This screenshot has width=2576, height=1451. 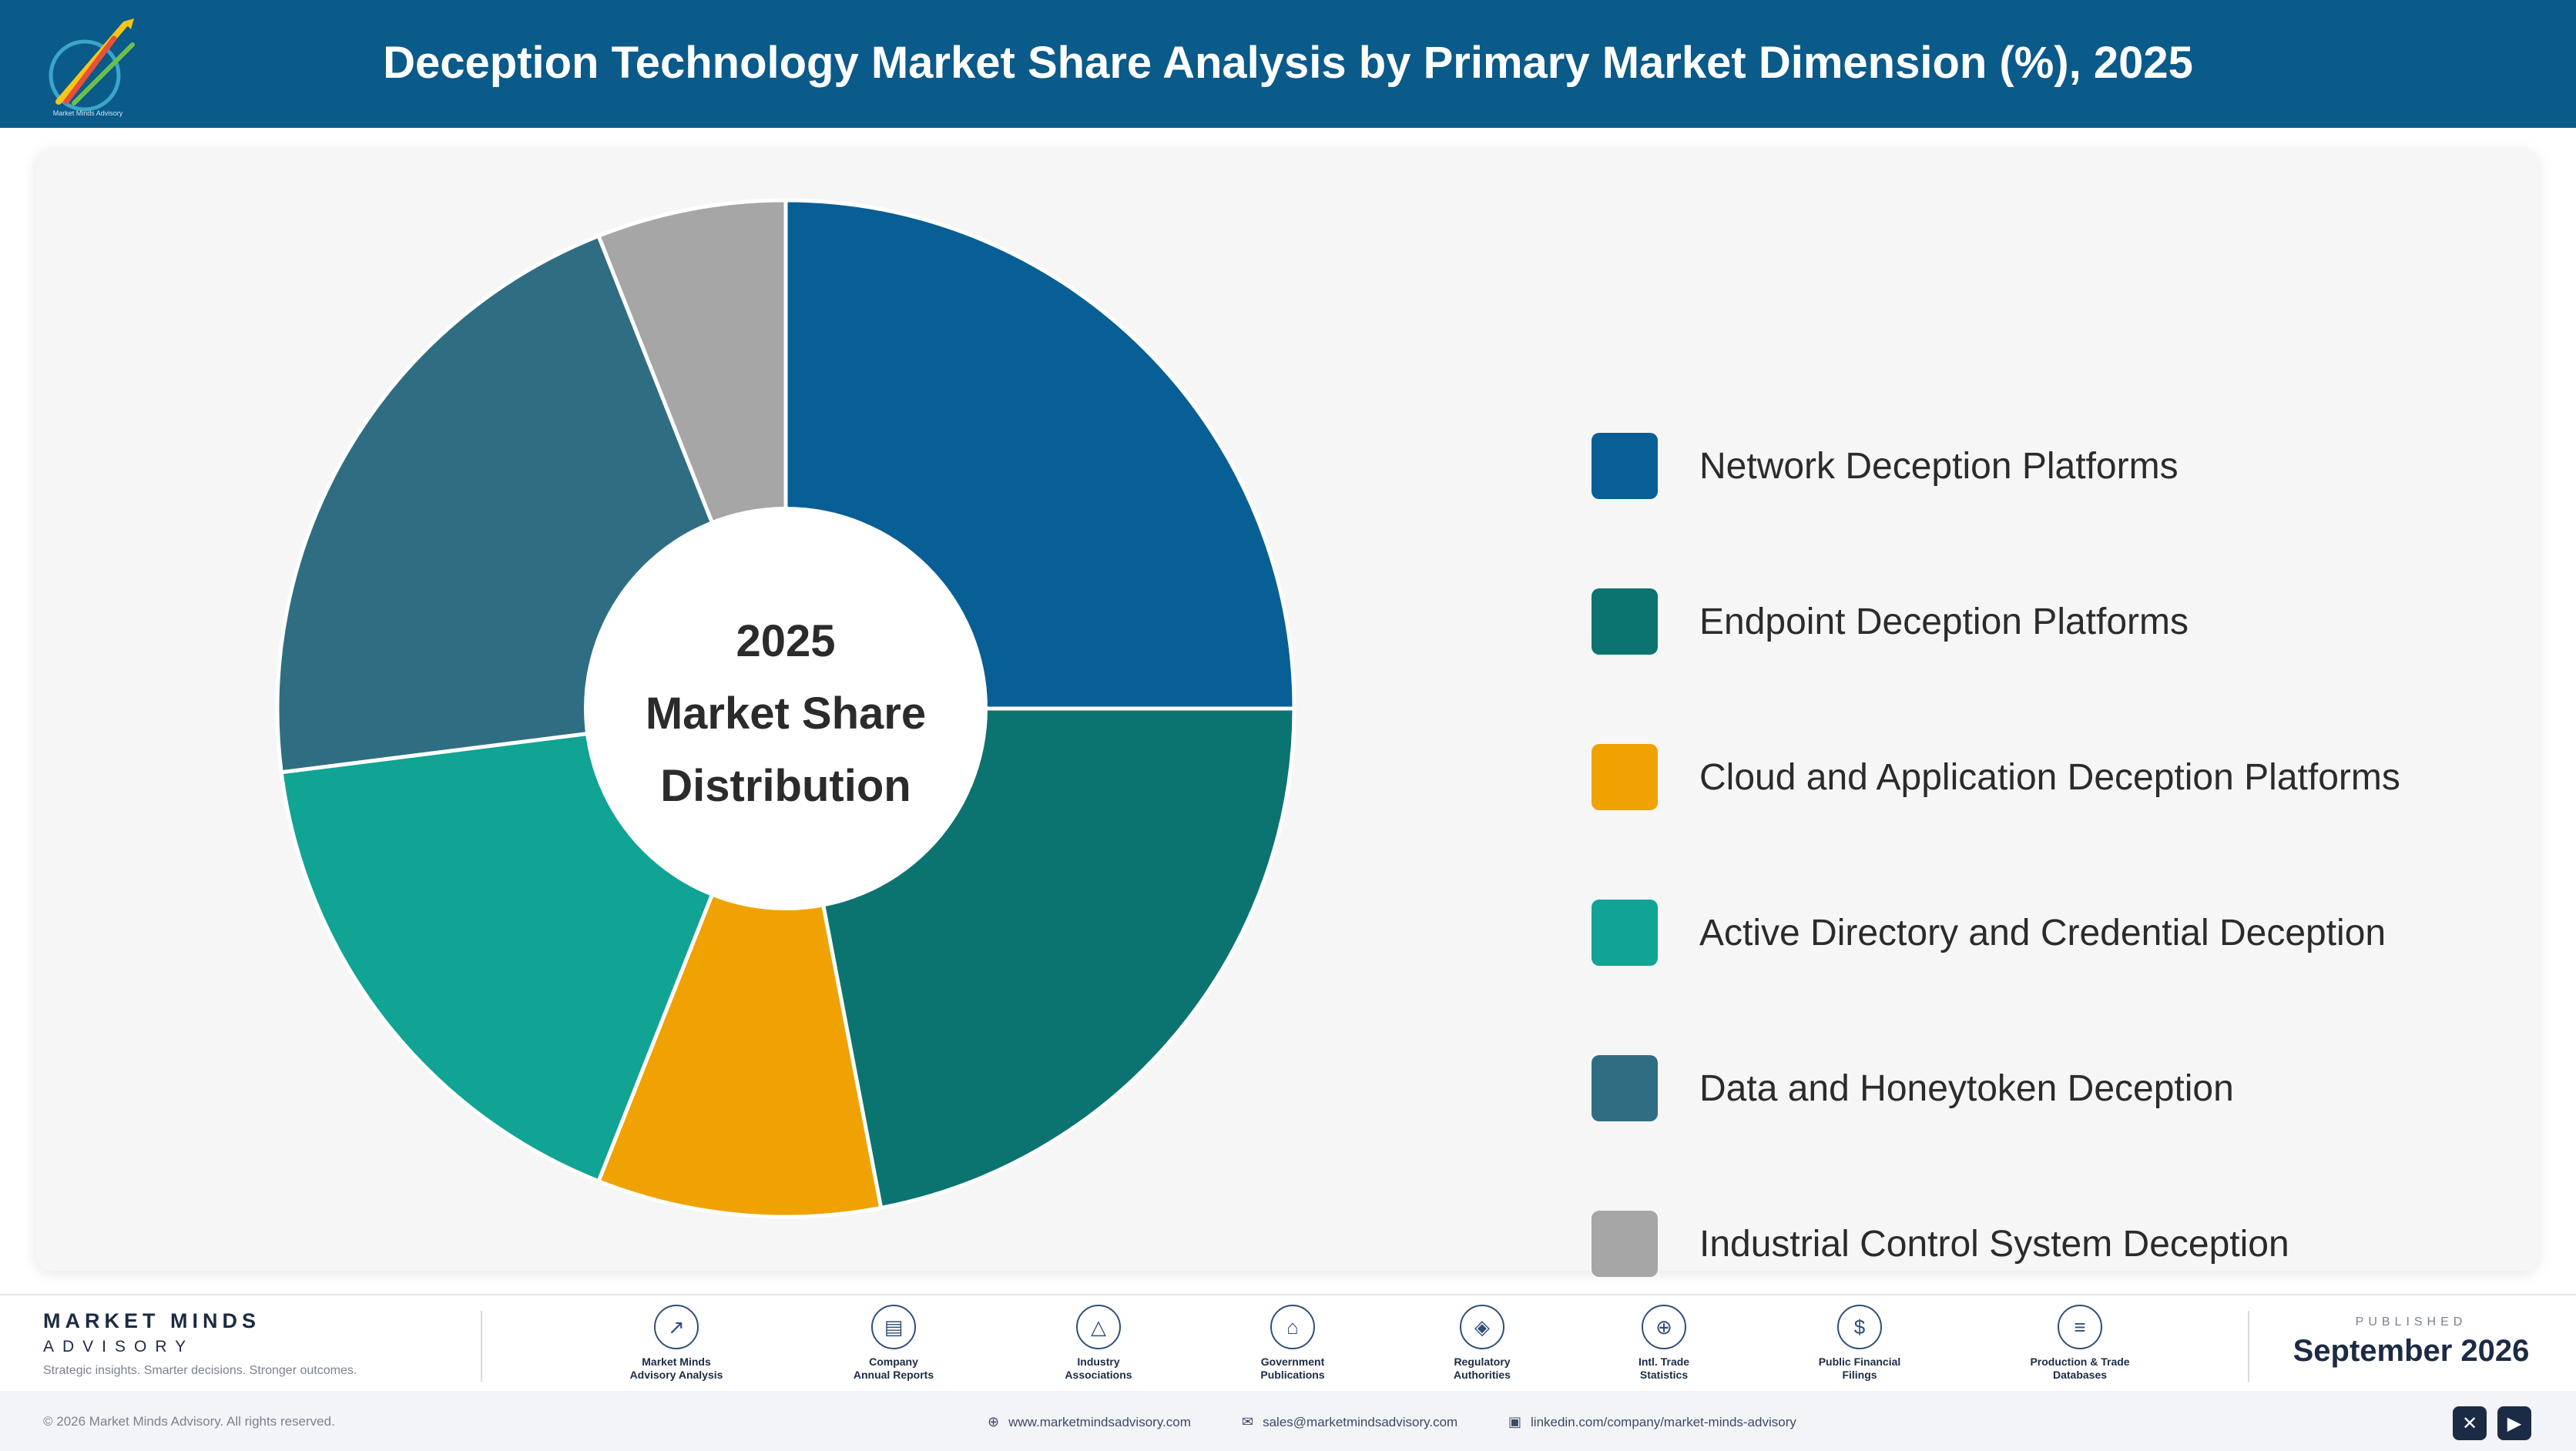 I want to click on source-item: ⌂ Government Publications, so click(x=1292, y=1343).